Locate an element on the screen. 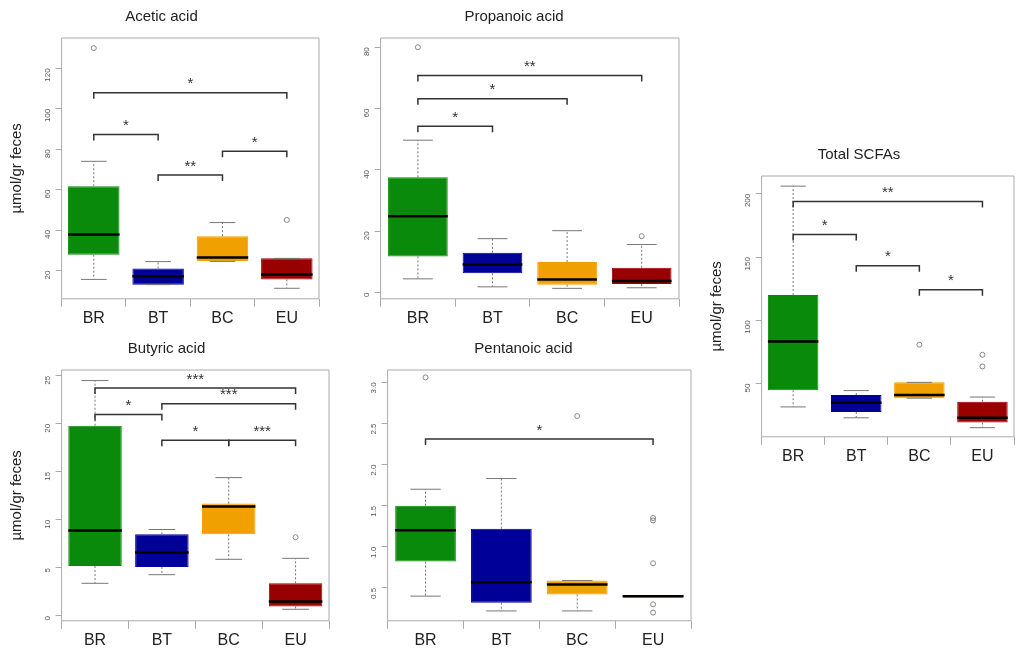 The image size is (1030, 654). y-tick-label: 2.0 is located at coordinates (373, 470).